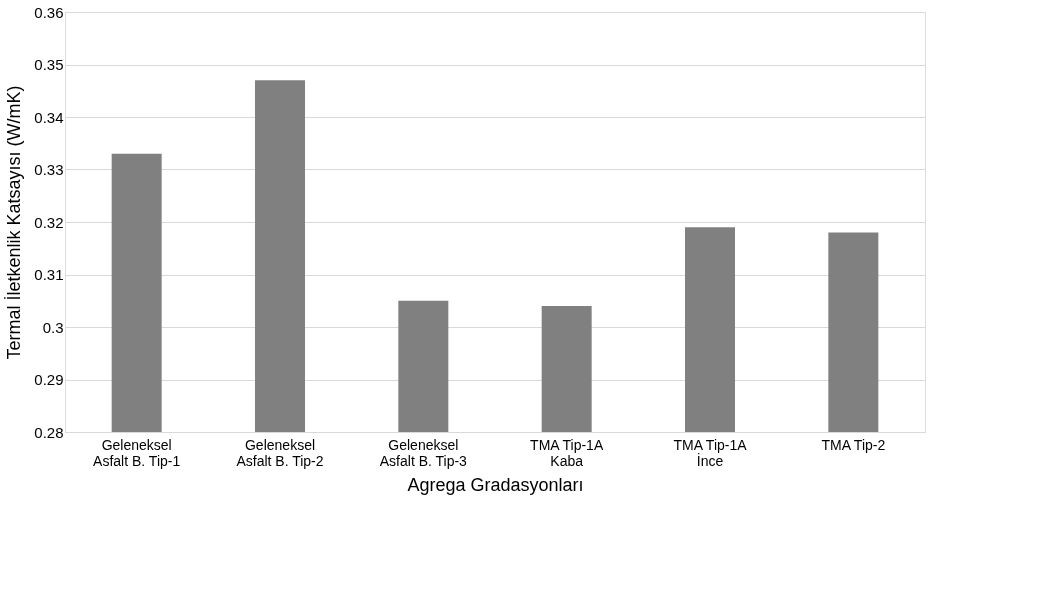 Image resolution: width=1040 pixels, height=601 pixels. I want to click on x-tick-label: Geleneksel Asfalt B. Tip-2, so click(280, 452).